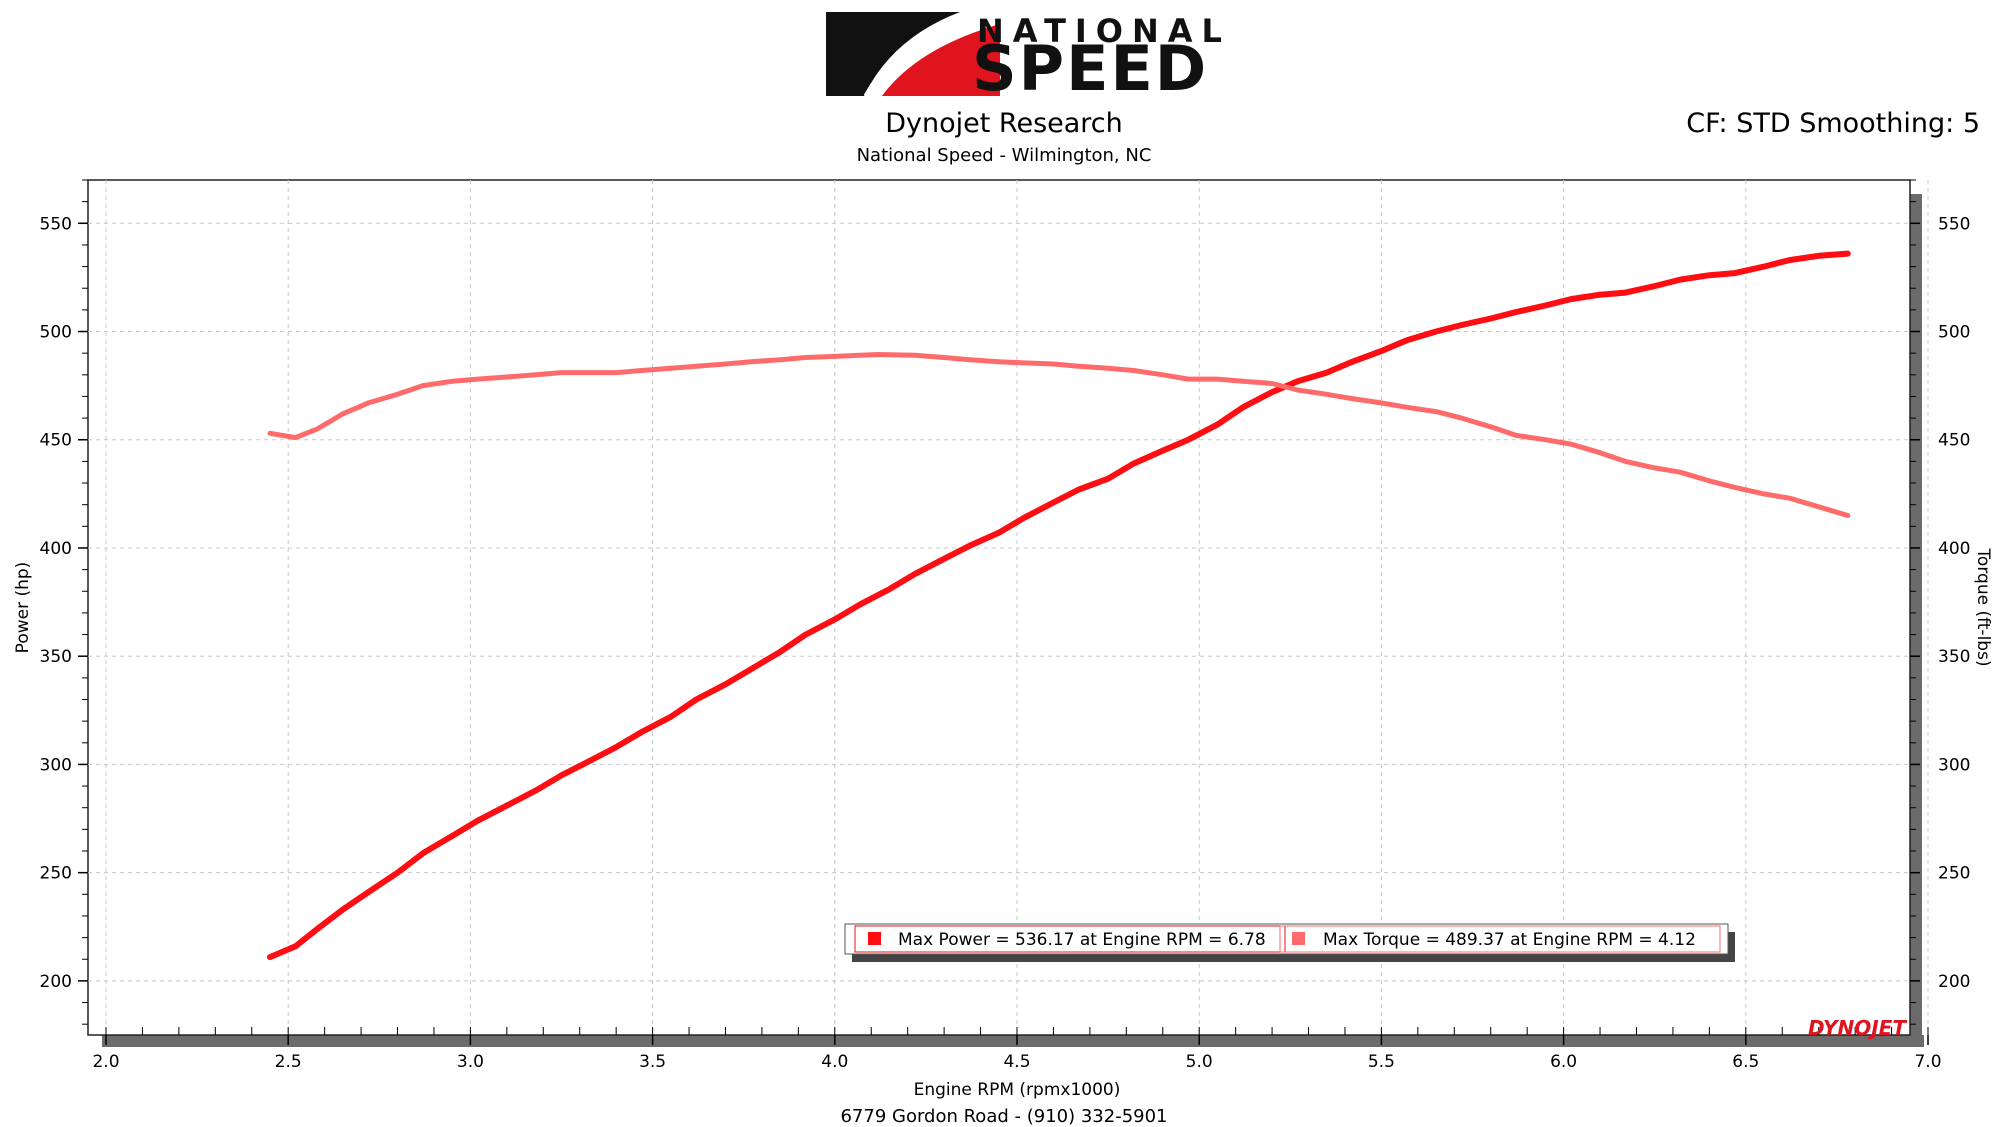 The image size is (2000, 1127). I want to click on y-left-tick-label: 450, so click(56, 441).